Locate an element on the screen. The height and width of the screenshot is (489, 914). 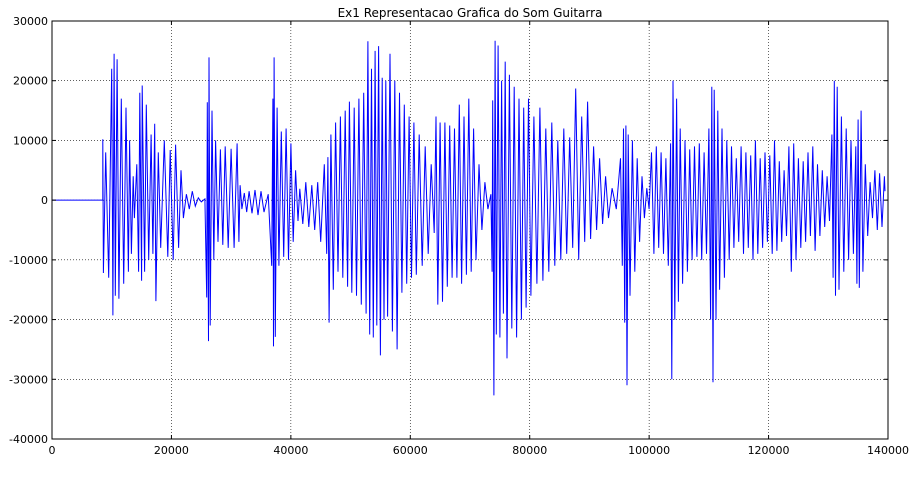
y-tick-label: 10000 is located at coordinates (30, 140).